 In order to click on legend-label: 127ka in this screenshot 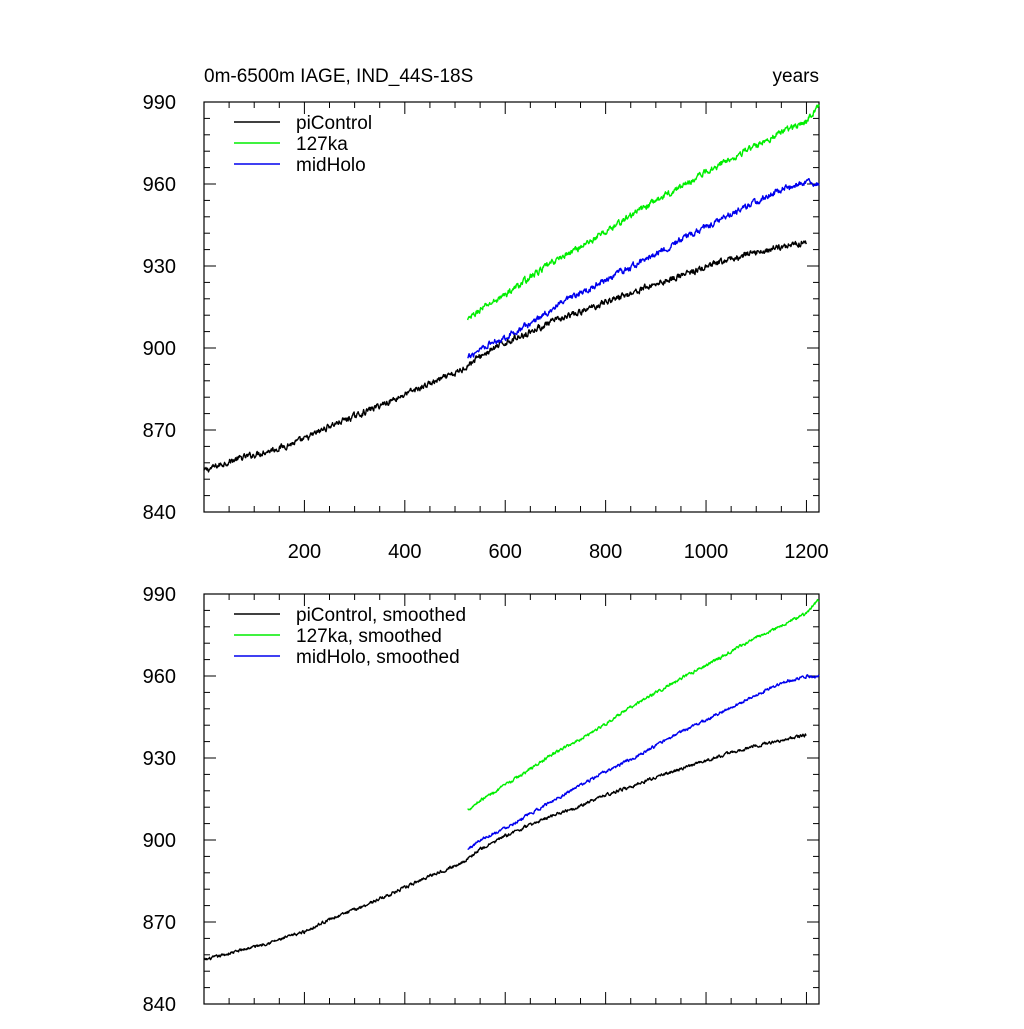, I will do `click(322, 144)`.